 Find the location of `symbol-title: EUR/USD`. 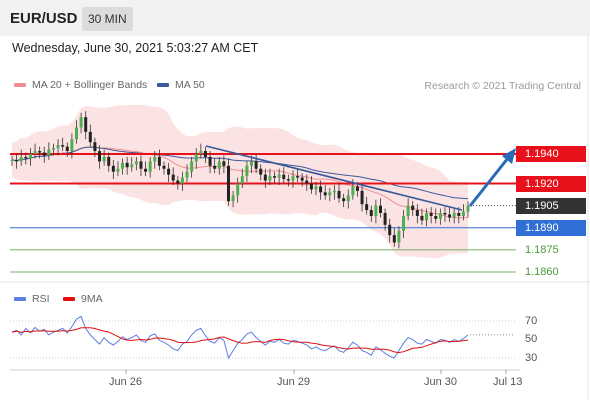

symbol-title: EUR/USD is located at coordinates (44, 18).